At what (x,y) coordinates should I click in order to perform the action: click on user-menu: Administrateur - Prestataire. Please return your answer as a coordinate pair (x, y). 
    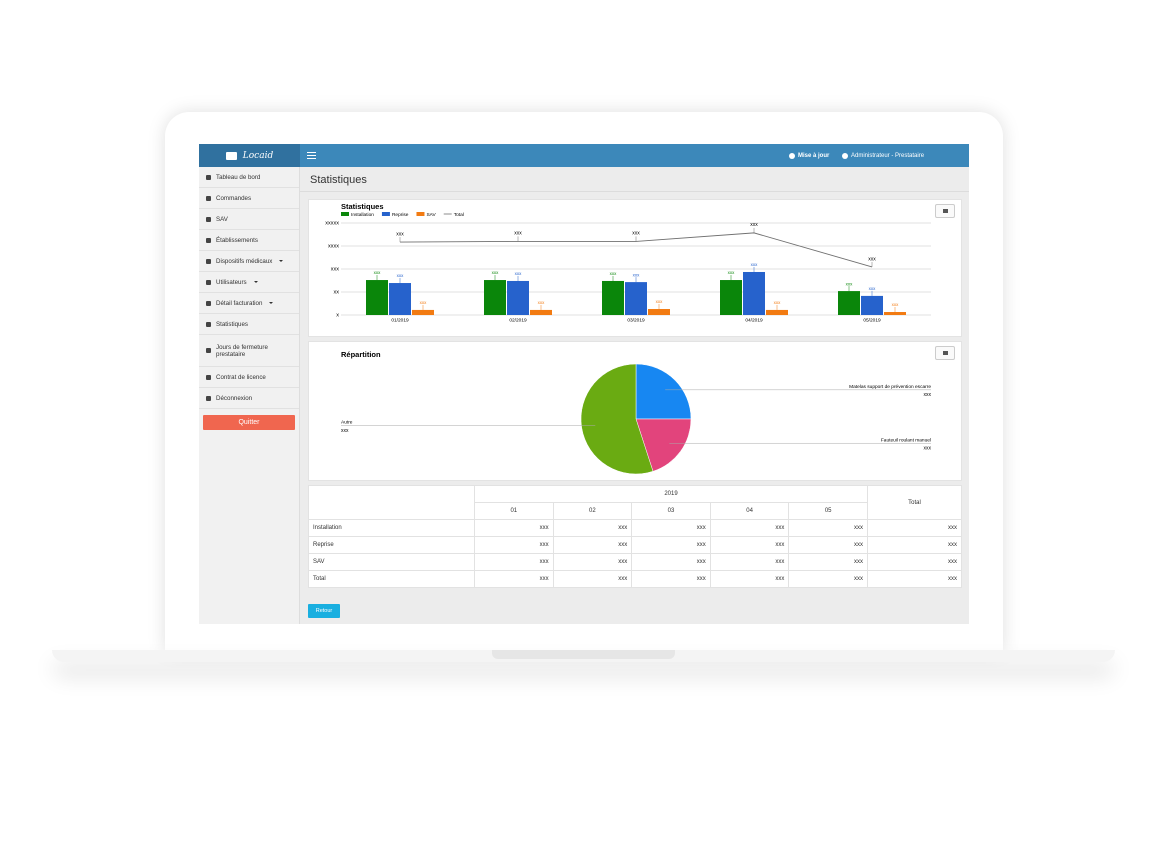
    Looking at the image, I should click on (883, 155).